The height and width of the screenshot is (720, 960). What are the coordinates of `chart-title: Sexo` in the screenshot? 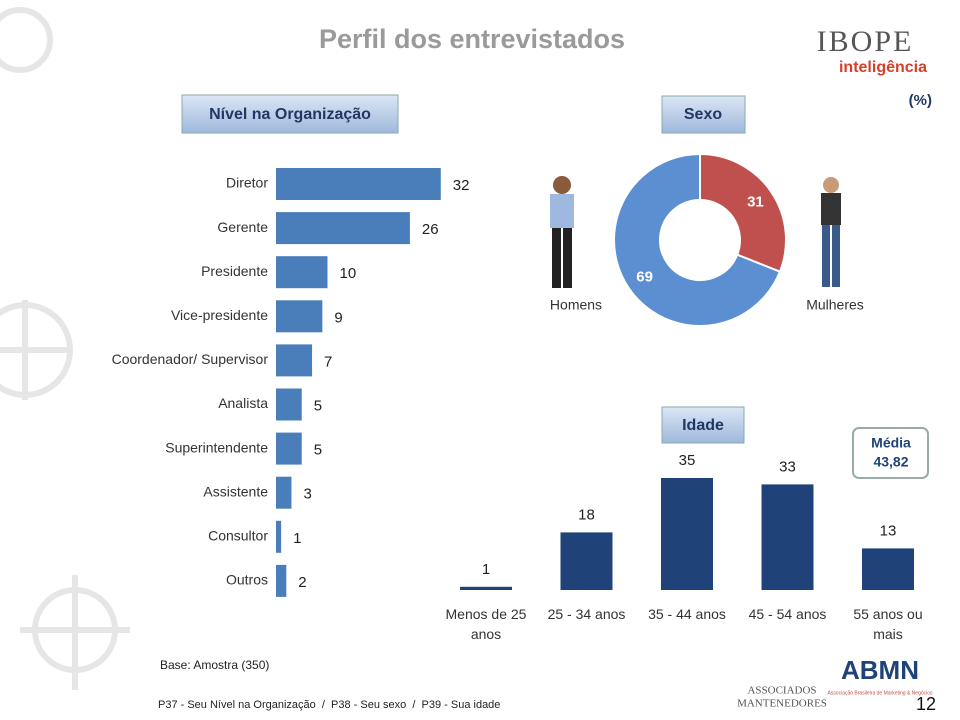 It's located at (703, 114).